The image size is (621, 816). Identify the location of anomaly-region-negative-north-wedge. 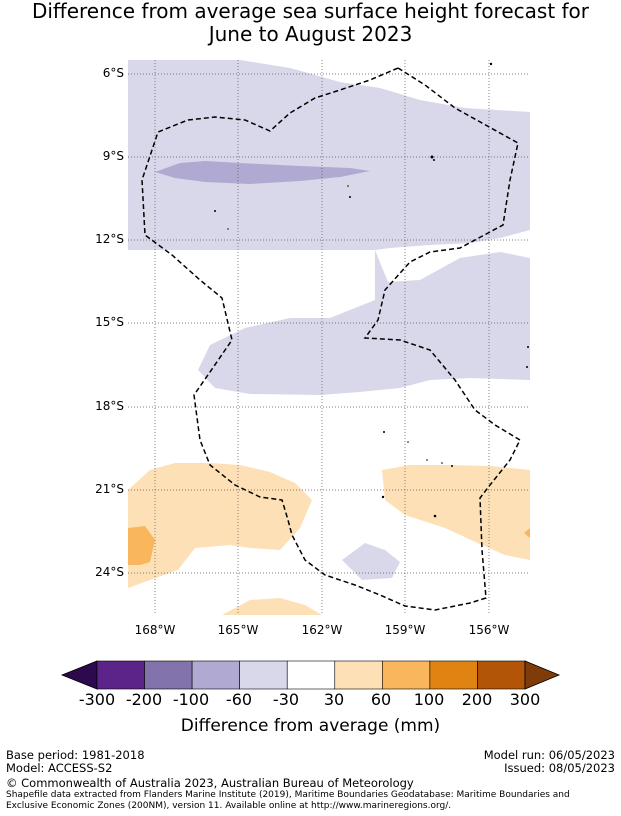
(364, 322).